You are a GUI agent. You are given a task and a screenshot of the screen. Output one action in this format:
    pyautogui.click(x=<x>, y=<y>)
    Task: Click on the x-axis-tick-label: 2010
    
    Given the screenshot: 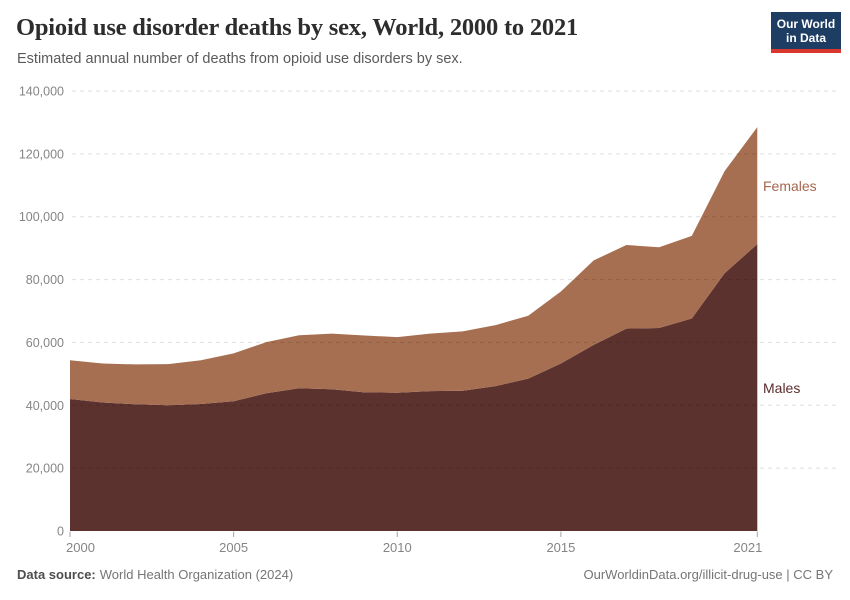 What is the action you would take?
    pyautogui.click(x=397, y=547)
    